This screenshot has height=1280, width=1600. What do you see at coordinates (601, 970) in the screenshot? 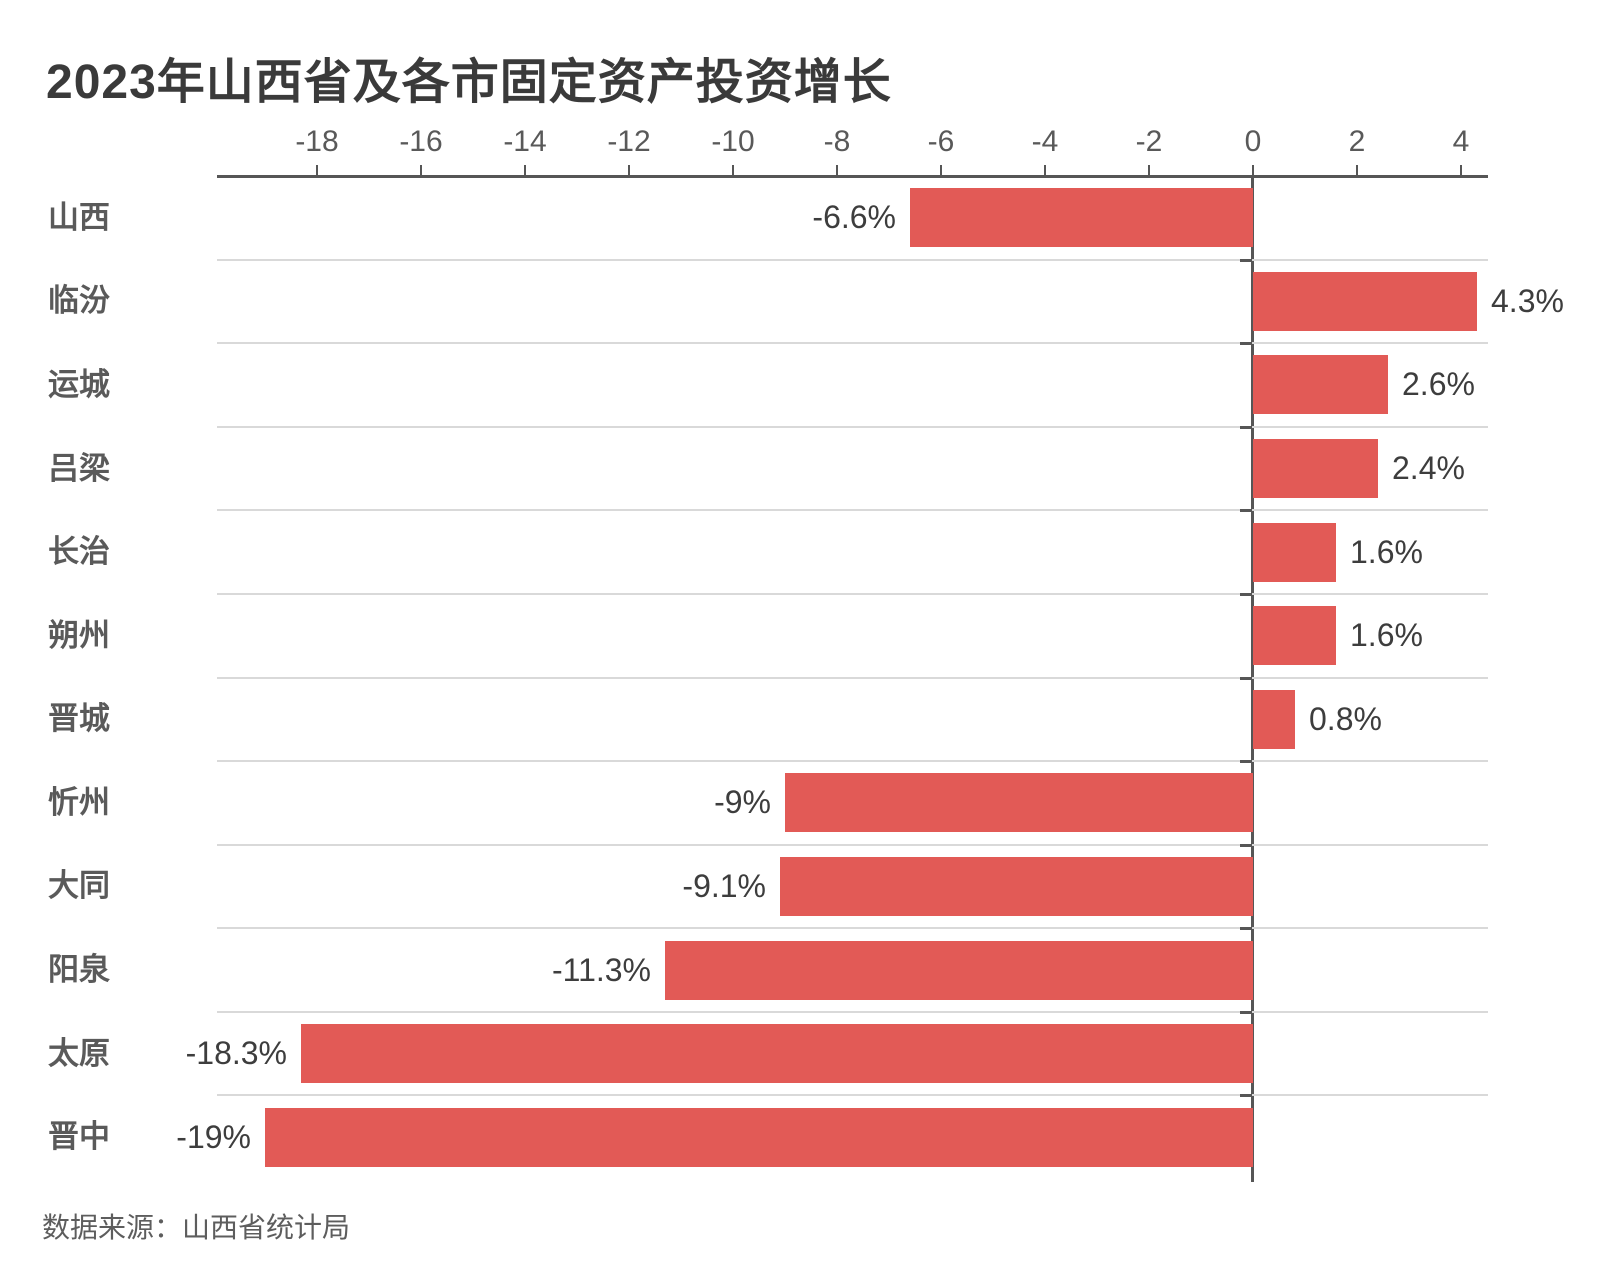
I see `value-label: -11.3%` at bounding box center [601, 970].